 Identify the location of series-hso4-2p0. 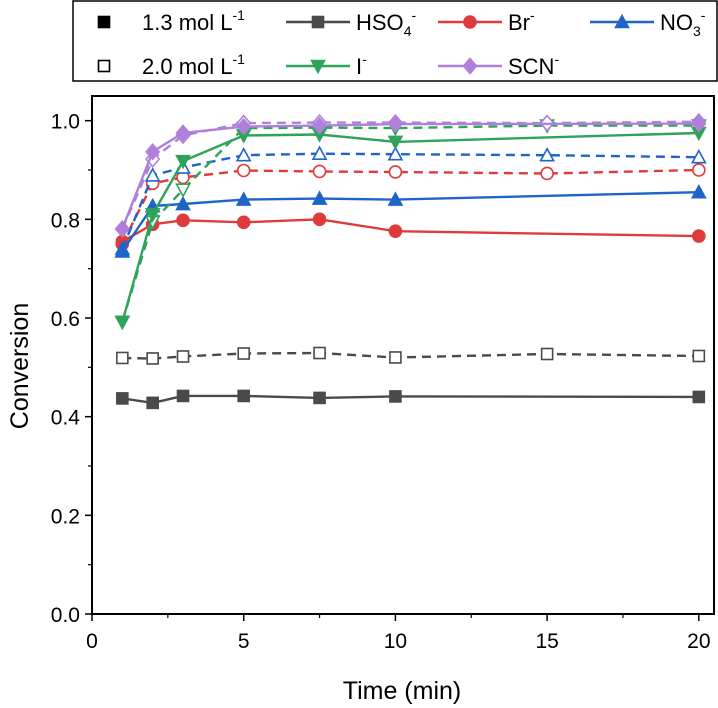
(411, 355).